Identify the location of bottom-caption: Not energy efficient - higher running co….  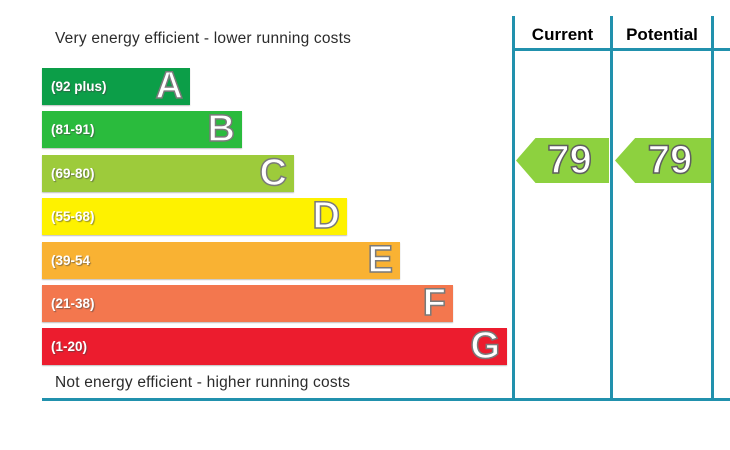
(203, 382).